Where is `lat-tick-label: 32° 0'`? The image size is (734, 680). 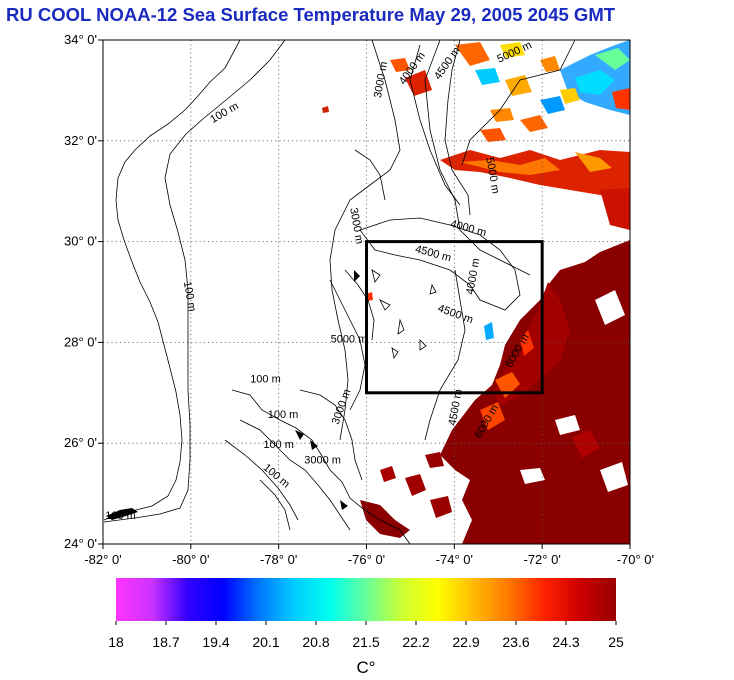
lat-tick-label: 32° 0' is located at coordinates (80, 140).